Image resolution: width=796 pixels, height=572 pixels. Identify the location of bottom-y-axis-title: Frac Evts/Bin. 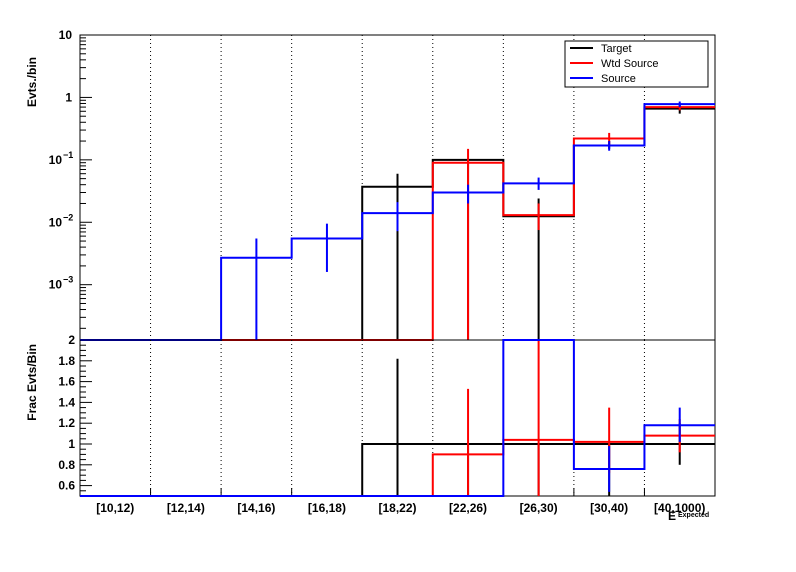
(32, 382).